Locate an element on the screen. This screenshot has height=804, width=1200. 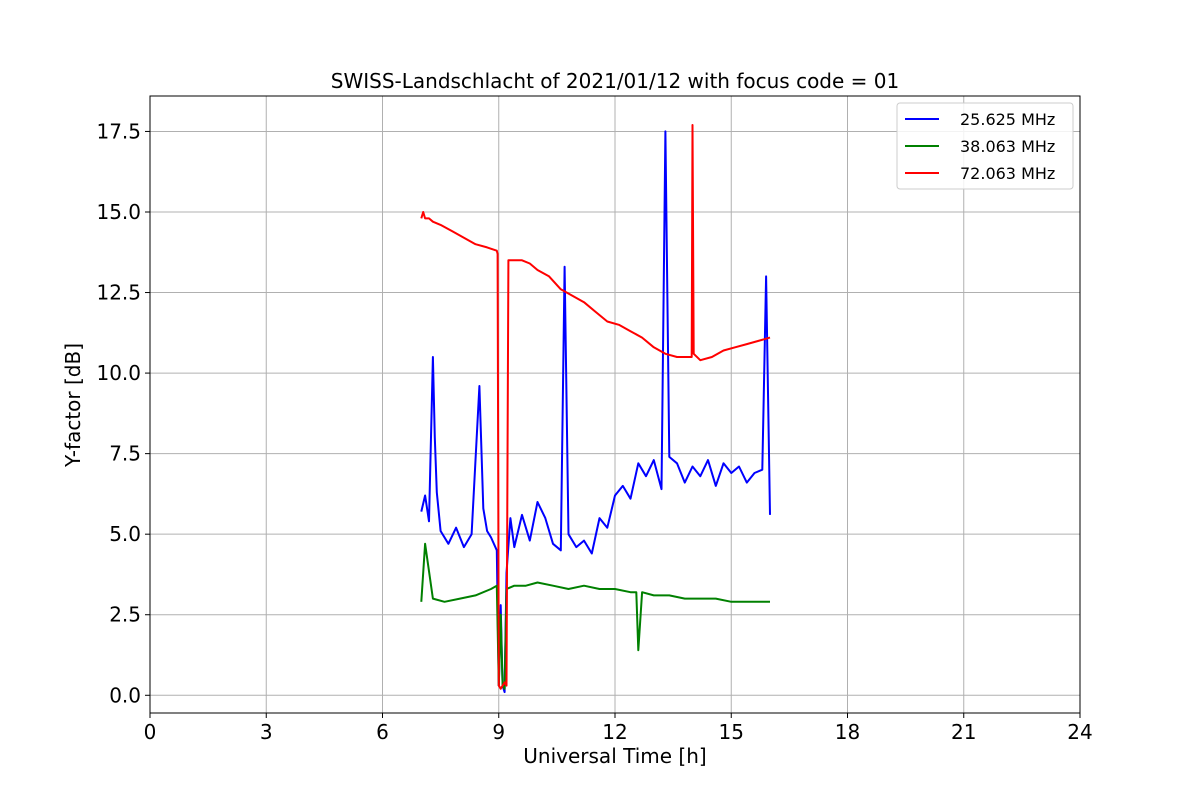
legend: 25.625 MHz 38.063 MHz 72.063 MHz is located at coordinates (985, 146).